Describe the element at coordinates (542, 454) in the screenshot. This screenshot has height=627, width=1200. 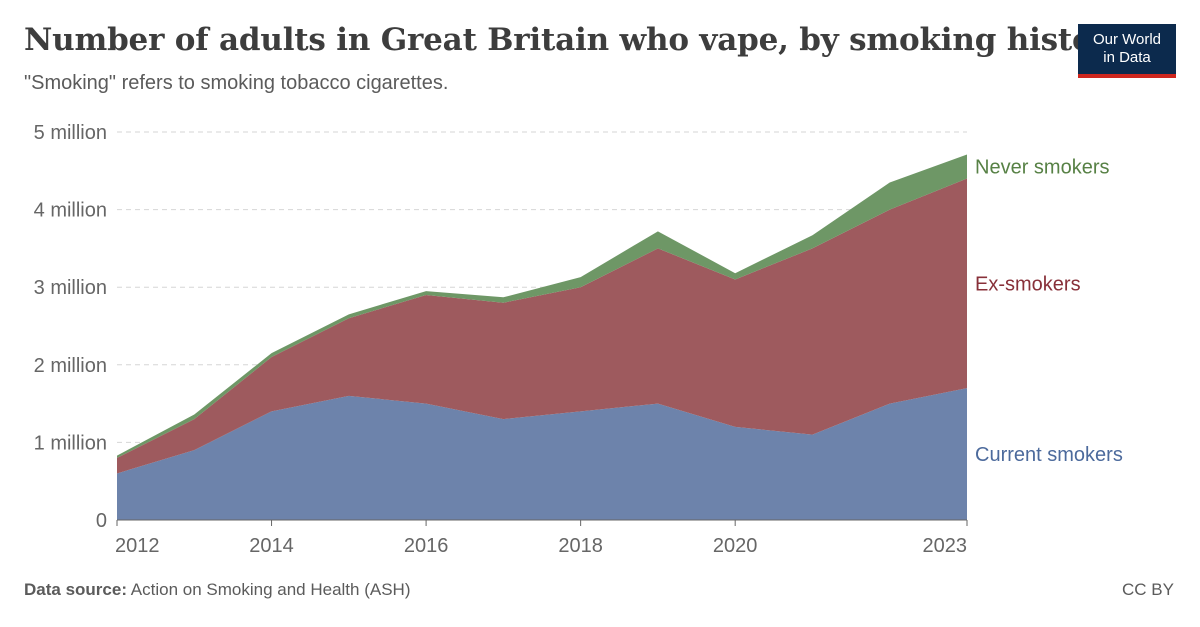
I see `area-current-smokers` at that location.